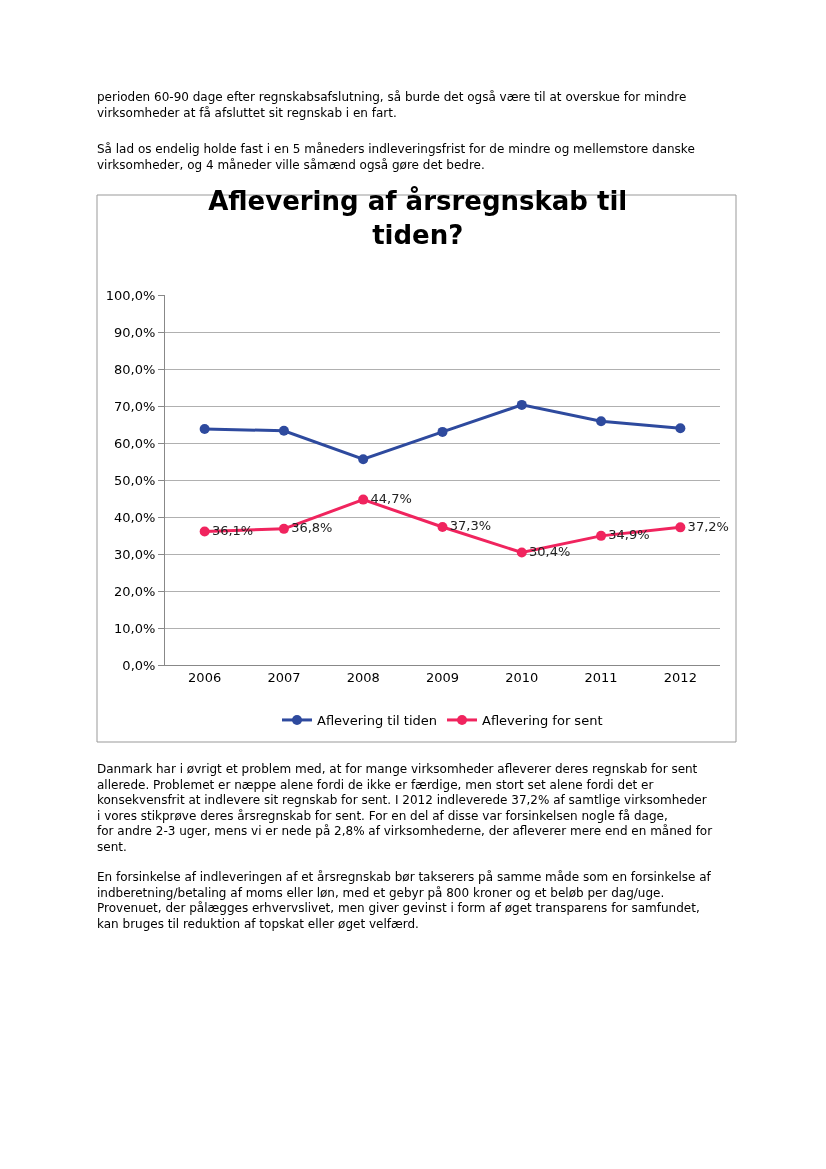 This screenshot has height=1169, width=826. Describe the element at coordinates (135, 406) in the screenshot. I see `y-tick-label: 70,0%` at that location.